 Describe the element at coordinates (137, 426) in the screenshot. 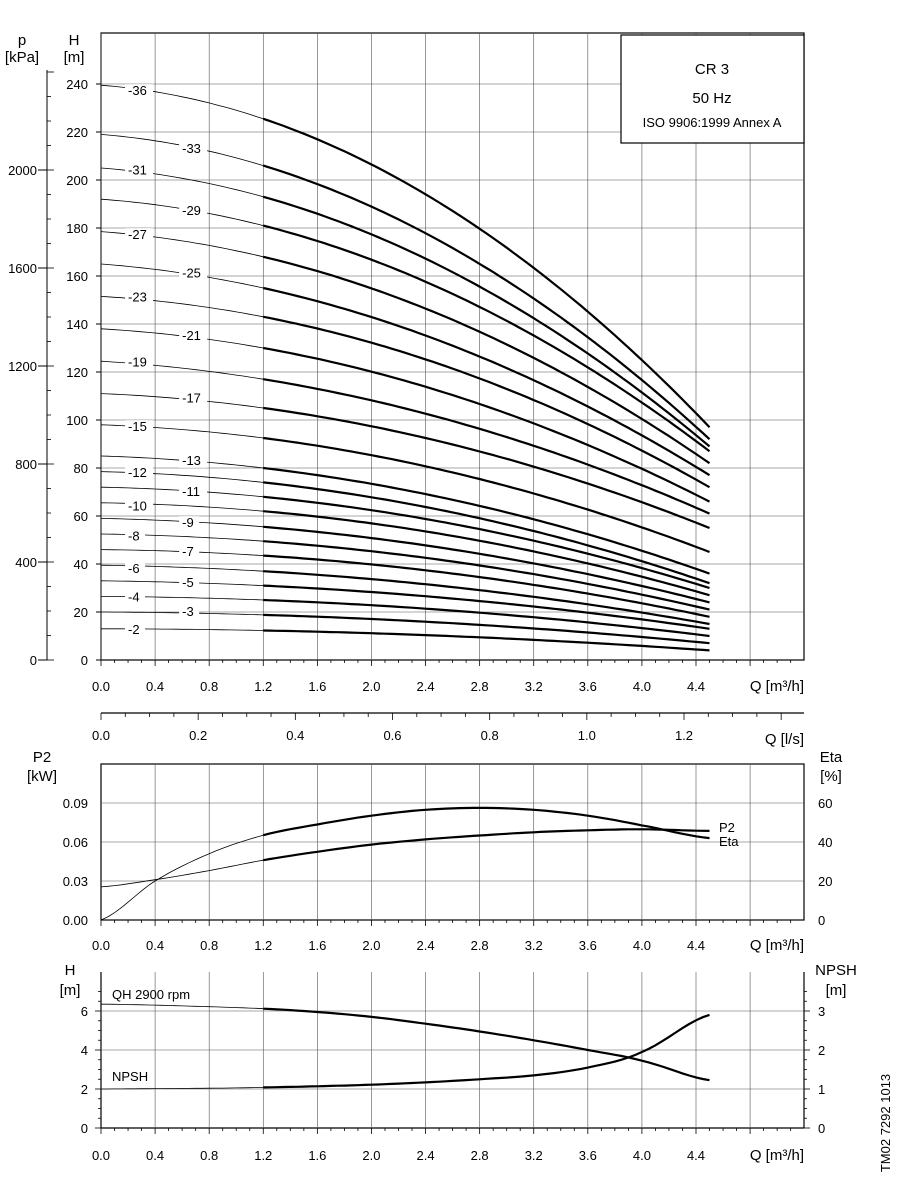

I see `head-curve-label: -15` at that location.